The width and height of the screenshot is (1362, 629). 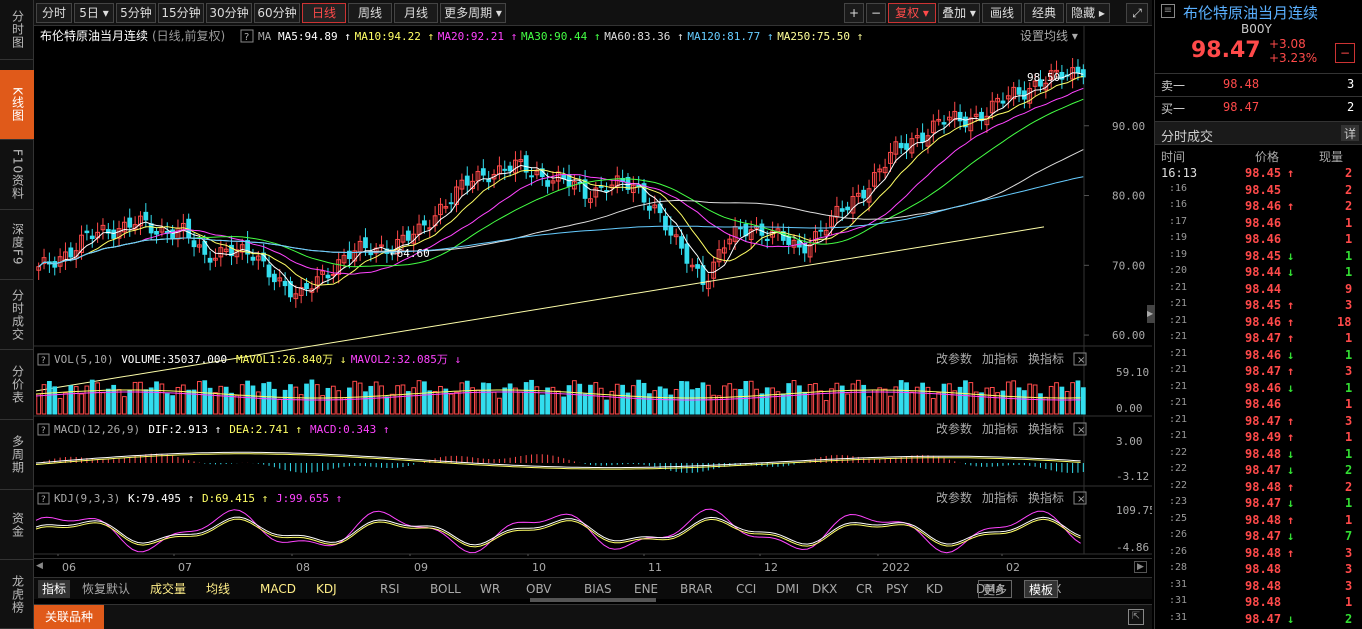 I want to click on indicator-tab-3: 均线, so click(x=218, y=589).